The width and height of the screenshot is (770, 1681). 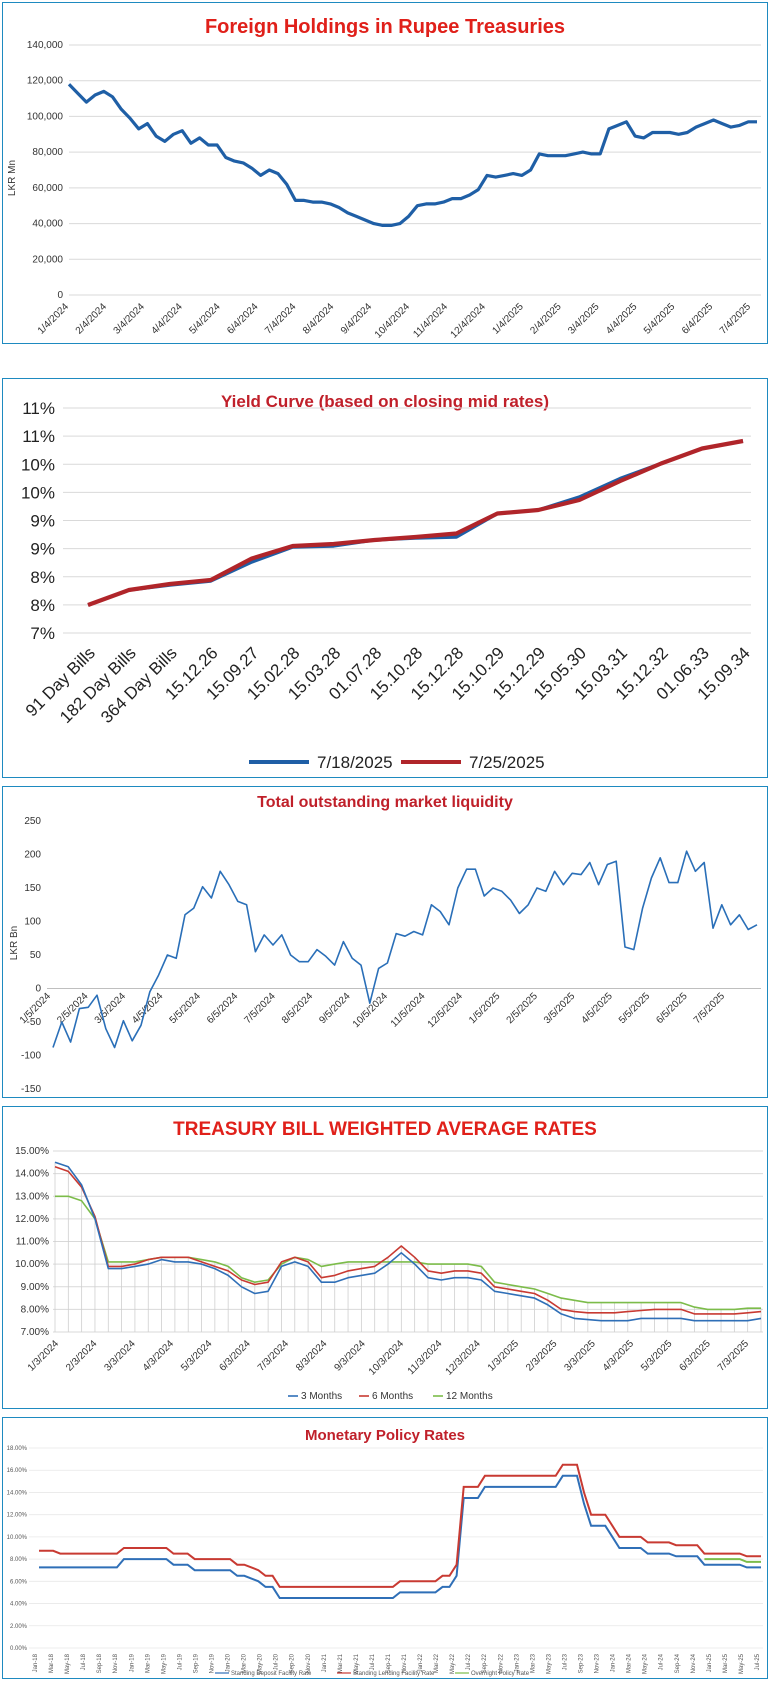 I want to click on x-tick-label: May-21, so click(x=357, y=1663).